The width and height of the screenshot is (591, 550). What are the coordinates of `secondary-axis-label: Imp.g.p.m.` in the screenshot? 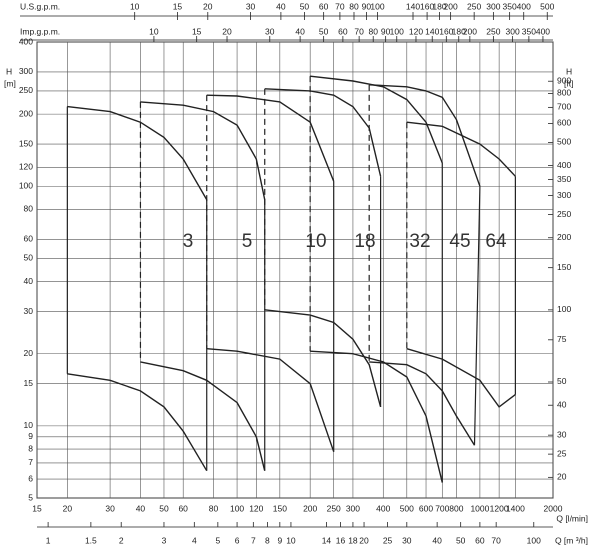 It's located at (40, 31).